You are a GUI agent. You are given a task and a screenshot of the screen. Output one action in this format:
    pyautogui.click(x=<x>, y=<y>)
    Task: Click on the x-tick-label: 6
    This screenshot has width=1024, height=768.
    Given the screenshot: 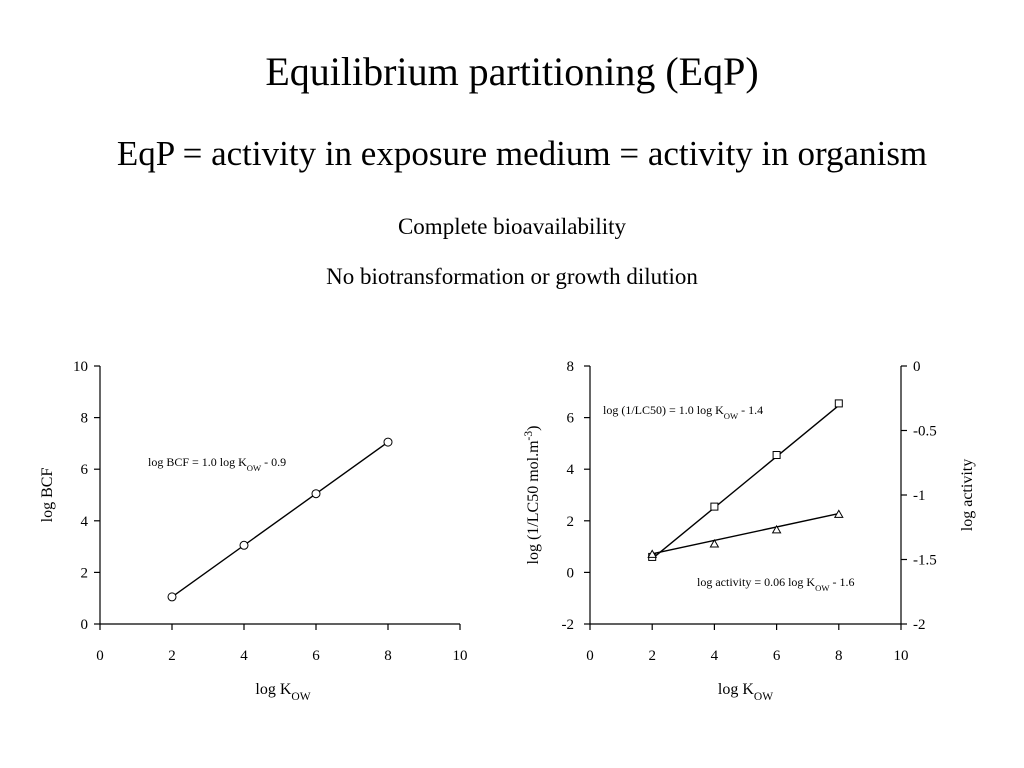 What is the action you would take?
    pyautogui.click(x=316, y=656)
    